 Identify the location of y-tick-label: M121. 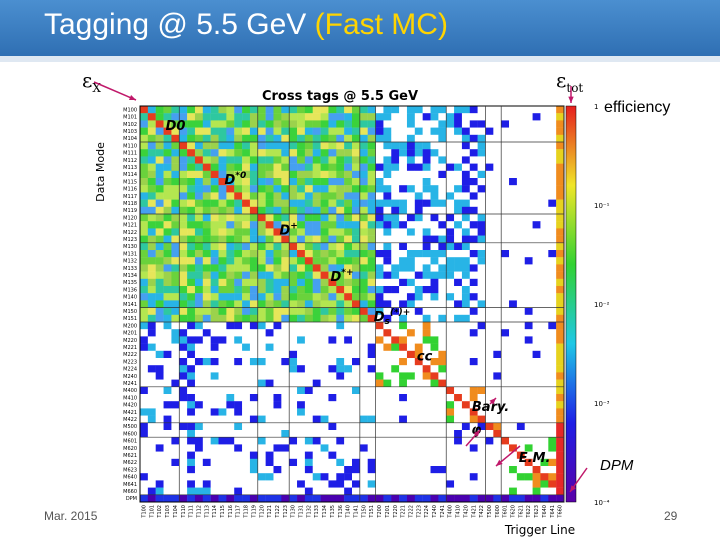
(130, 226).